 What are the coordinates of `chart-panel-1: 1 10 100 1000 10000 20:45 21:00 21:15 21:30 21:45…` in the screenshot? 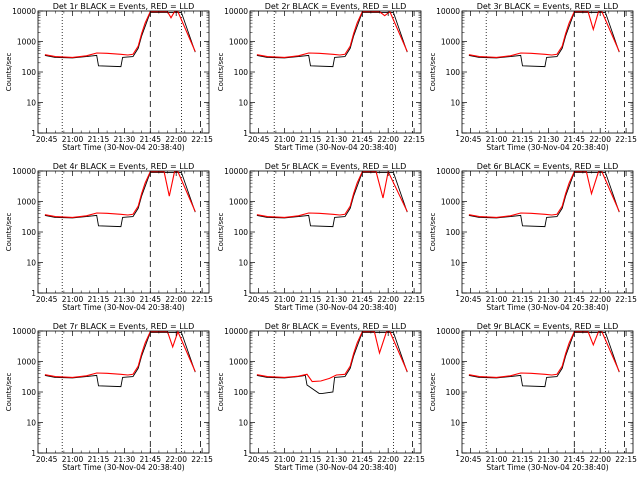 It's located at (109, 77).